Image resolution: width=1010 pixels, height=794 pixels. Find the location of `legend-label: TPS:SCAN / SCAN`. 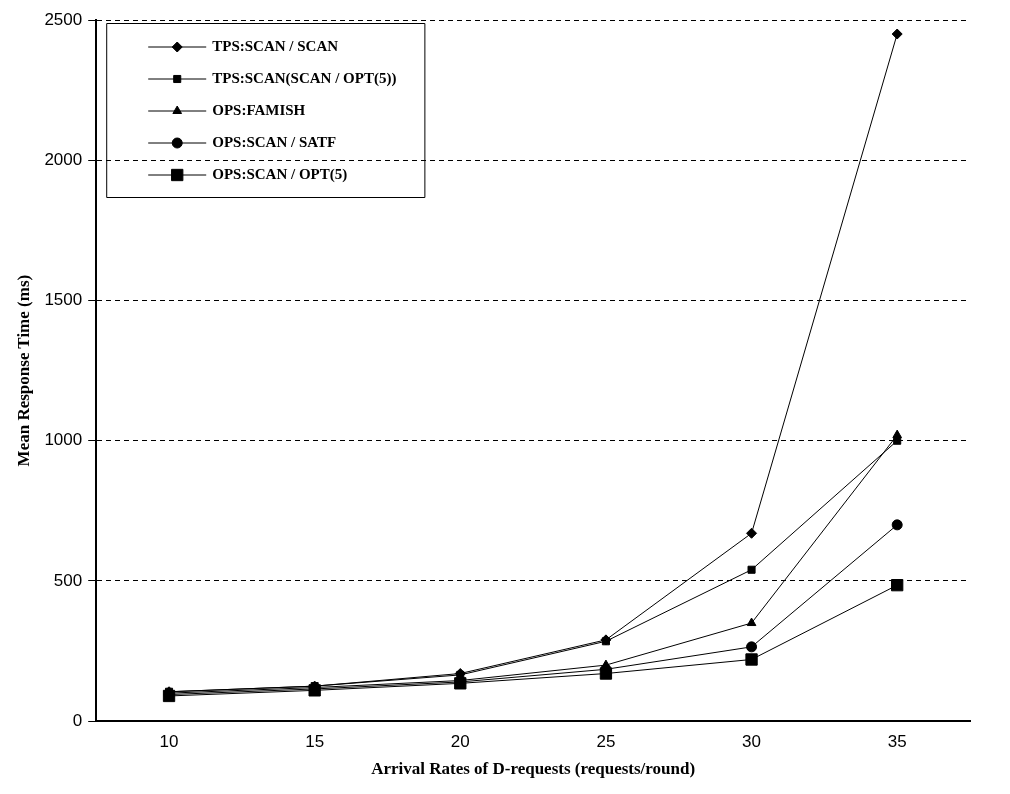

legend-label: TPS:SCAN / SCAN is located at coordinates (275, 45).